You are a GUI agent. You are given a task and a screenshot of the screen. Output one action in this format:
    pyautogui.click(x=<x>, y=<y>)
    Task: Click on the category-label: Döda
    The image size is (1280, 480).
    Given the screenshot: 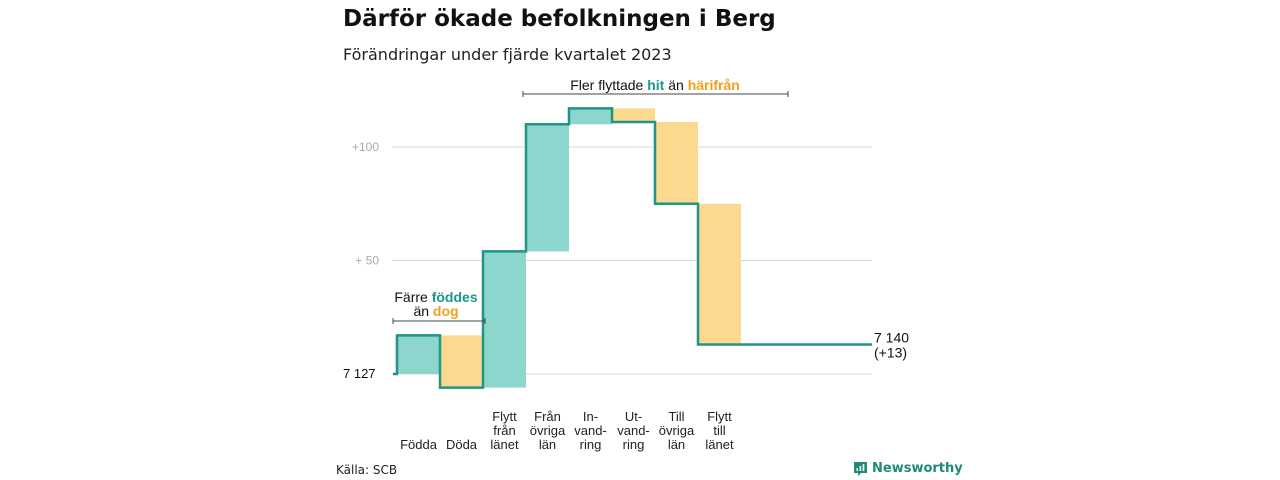 What is the action you would take?
    pyautogui.click(x=462, y=444)
    